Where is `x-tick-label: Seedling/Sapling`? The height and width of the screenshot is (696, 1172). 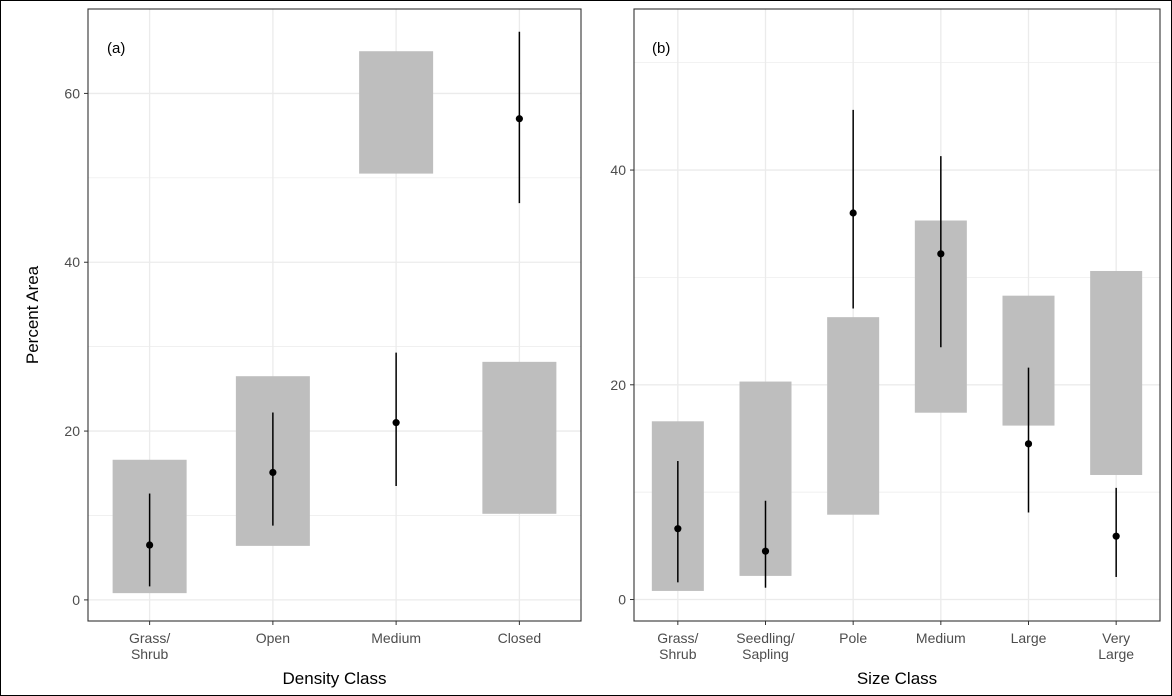
x-tick-label: Seedling/Sapling is located at coordinates (765, 646).